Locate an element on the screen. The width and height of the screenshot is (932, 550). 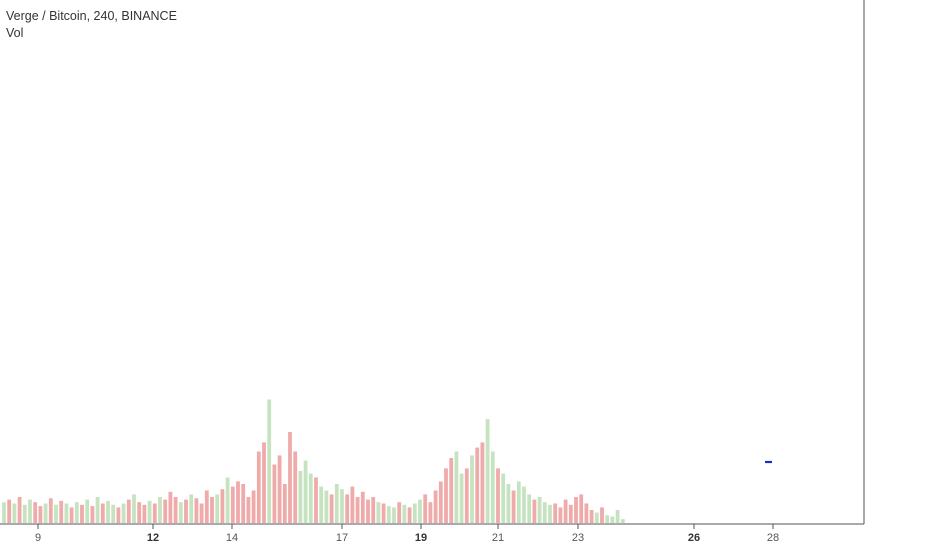
time-tick-label: 9 is located at coordinates (38, 538).